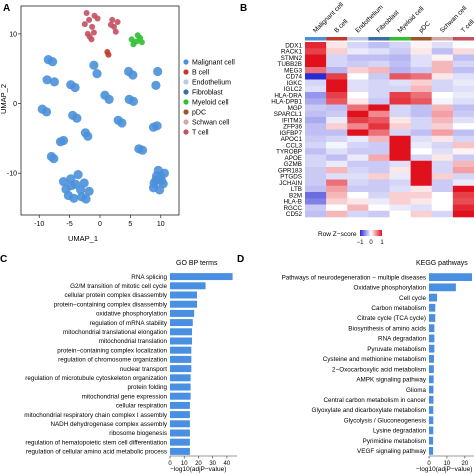 The height and width of the screenshot is (474, 474). What do you see at coordinates (115, 332) in the screenshot?
I see `go-category-label: mitochondrial translational elongation` at bounding box center [115, 332].